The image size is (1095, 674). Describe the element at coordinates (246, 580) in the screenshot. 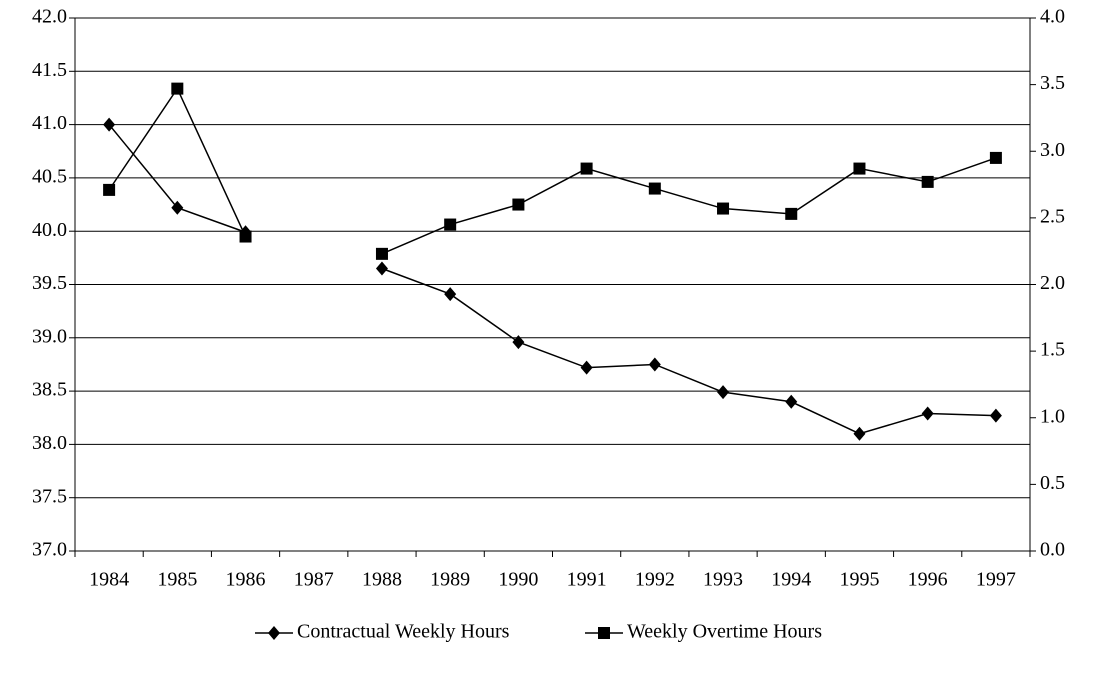

I see `x-tick-label: 1986` at that location.